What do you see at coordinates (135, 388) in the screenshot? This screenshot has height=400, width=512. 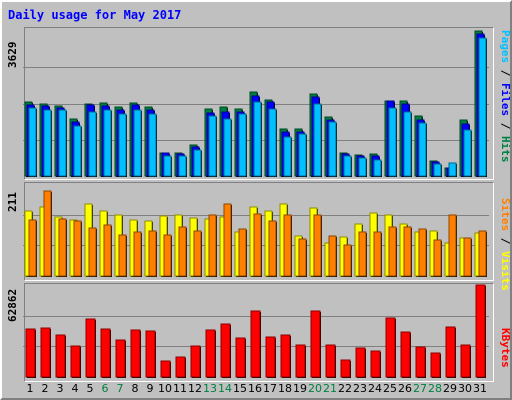 I see `day-label-8: 8` at bounding box center [135, 388].